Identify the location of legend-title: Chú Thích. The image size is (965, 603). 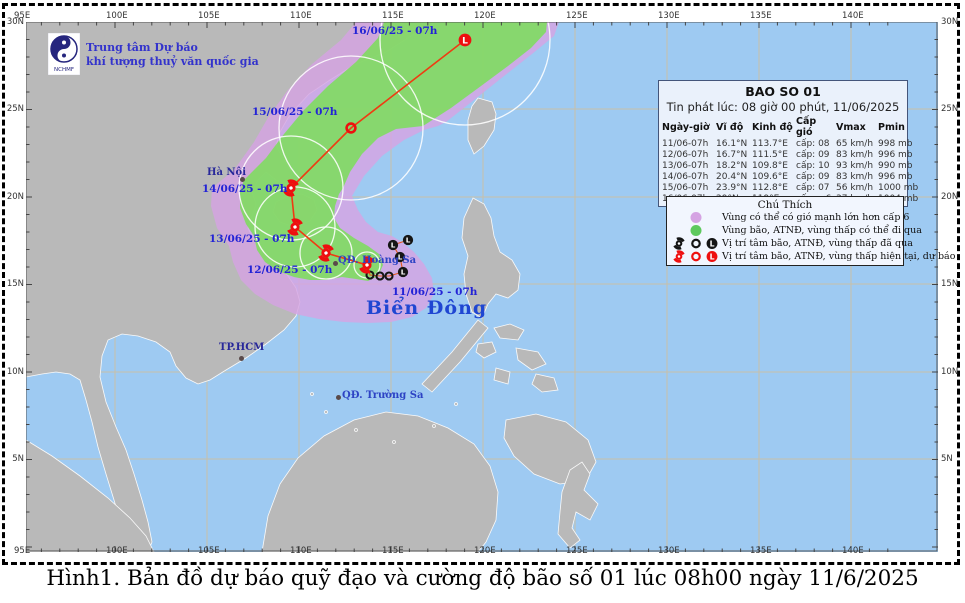
(785, 205).